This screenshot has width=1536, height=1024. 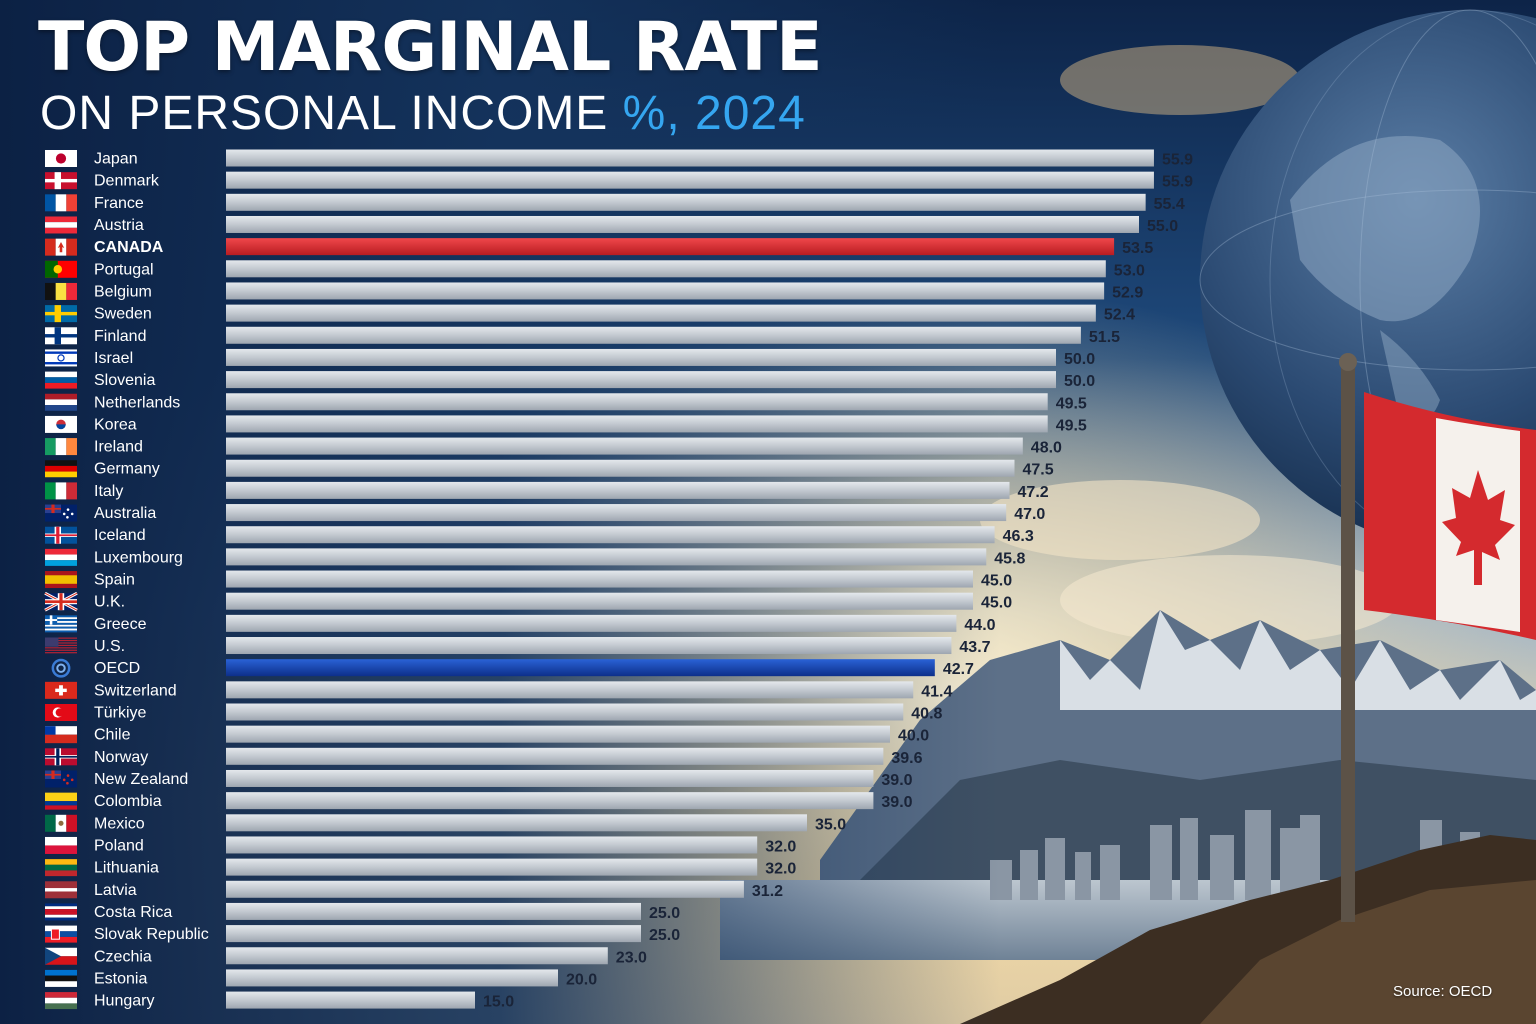 I want to click on value-label-chile: 40.0, so click(x=913, y=736).